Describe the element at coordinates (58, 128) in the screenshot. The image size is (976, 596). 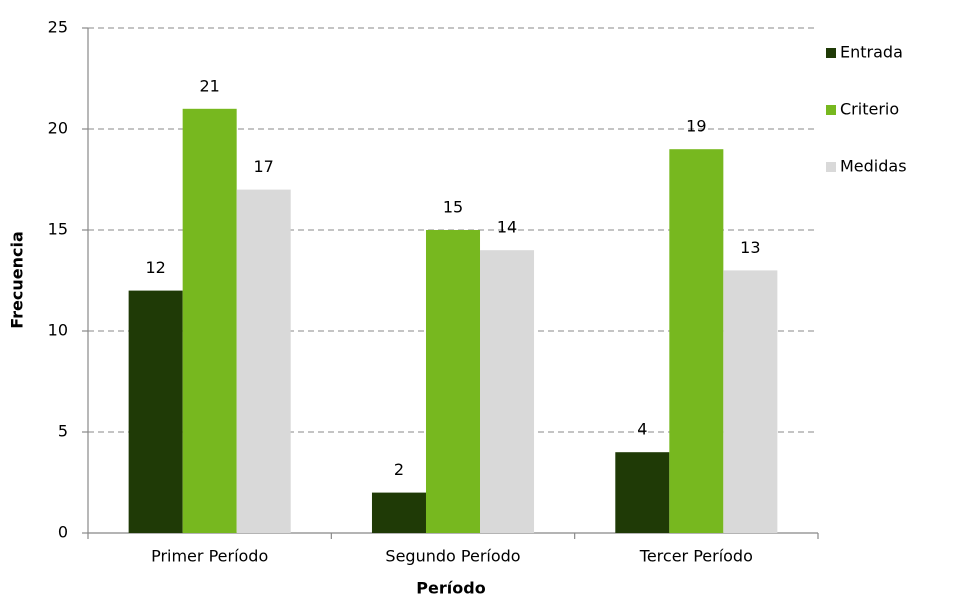
I see `y-tick-label: 20` at that location.